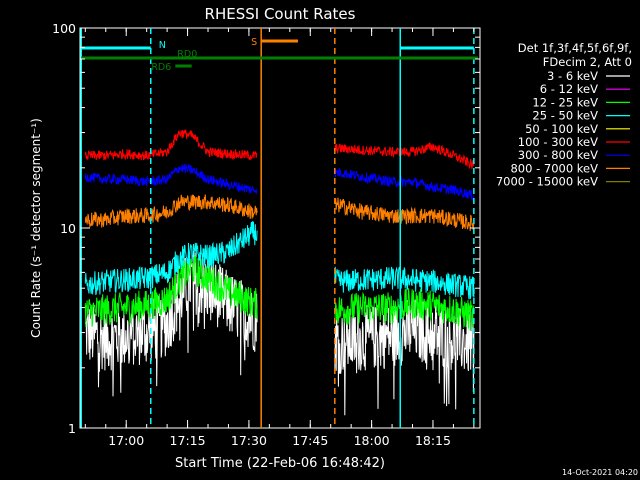 This screenshot has height=480, width=640. Describe the element at coordinates (254, 42) in the screenshot. I see `attenuator-label-s: S` at that location.